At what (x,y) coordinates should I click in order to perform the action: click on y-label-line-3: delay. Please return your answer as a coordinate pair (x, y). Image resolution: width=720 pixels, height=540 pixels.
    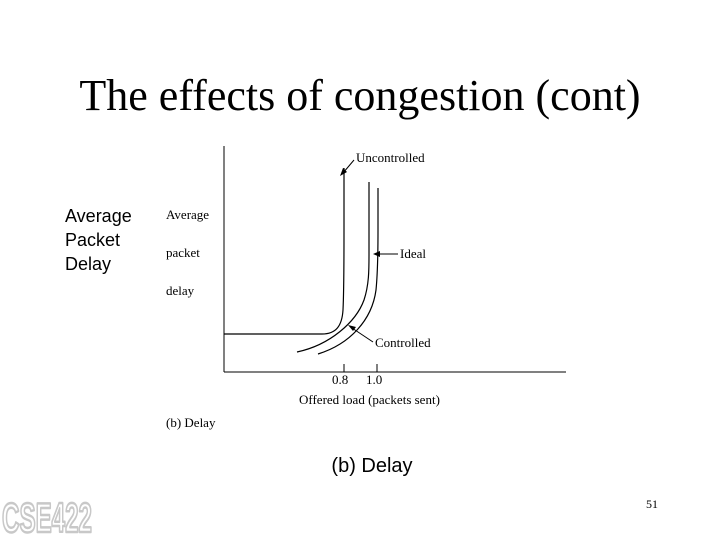
    Looking at the image, I should click on (180, 290).